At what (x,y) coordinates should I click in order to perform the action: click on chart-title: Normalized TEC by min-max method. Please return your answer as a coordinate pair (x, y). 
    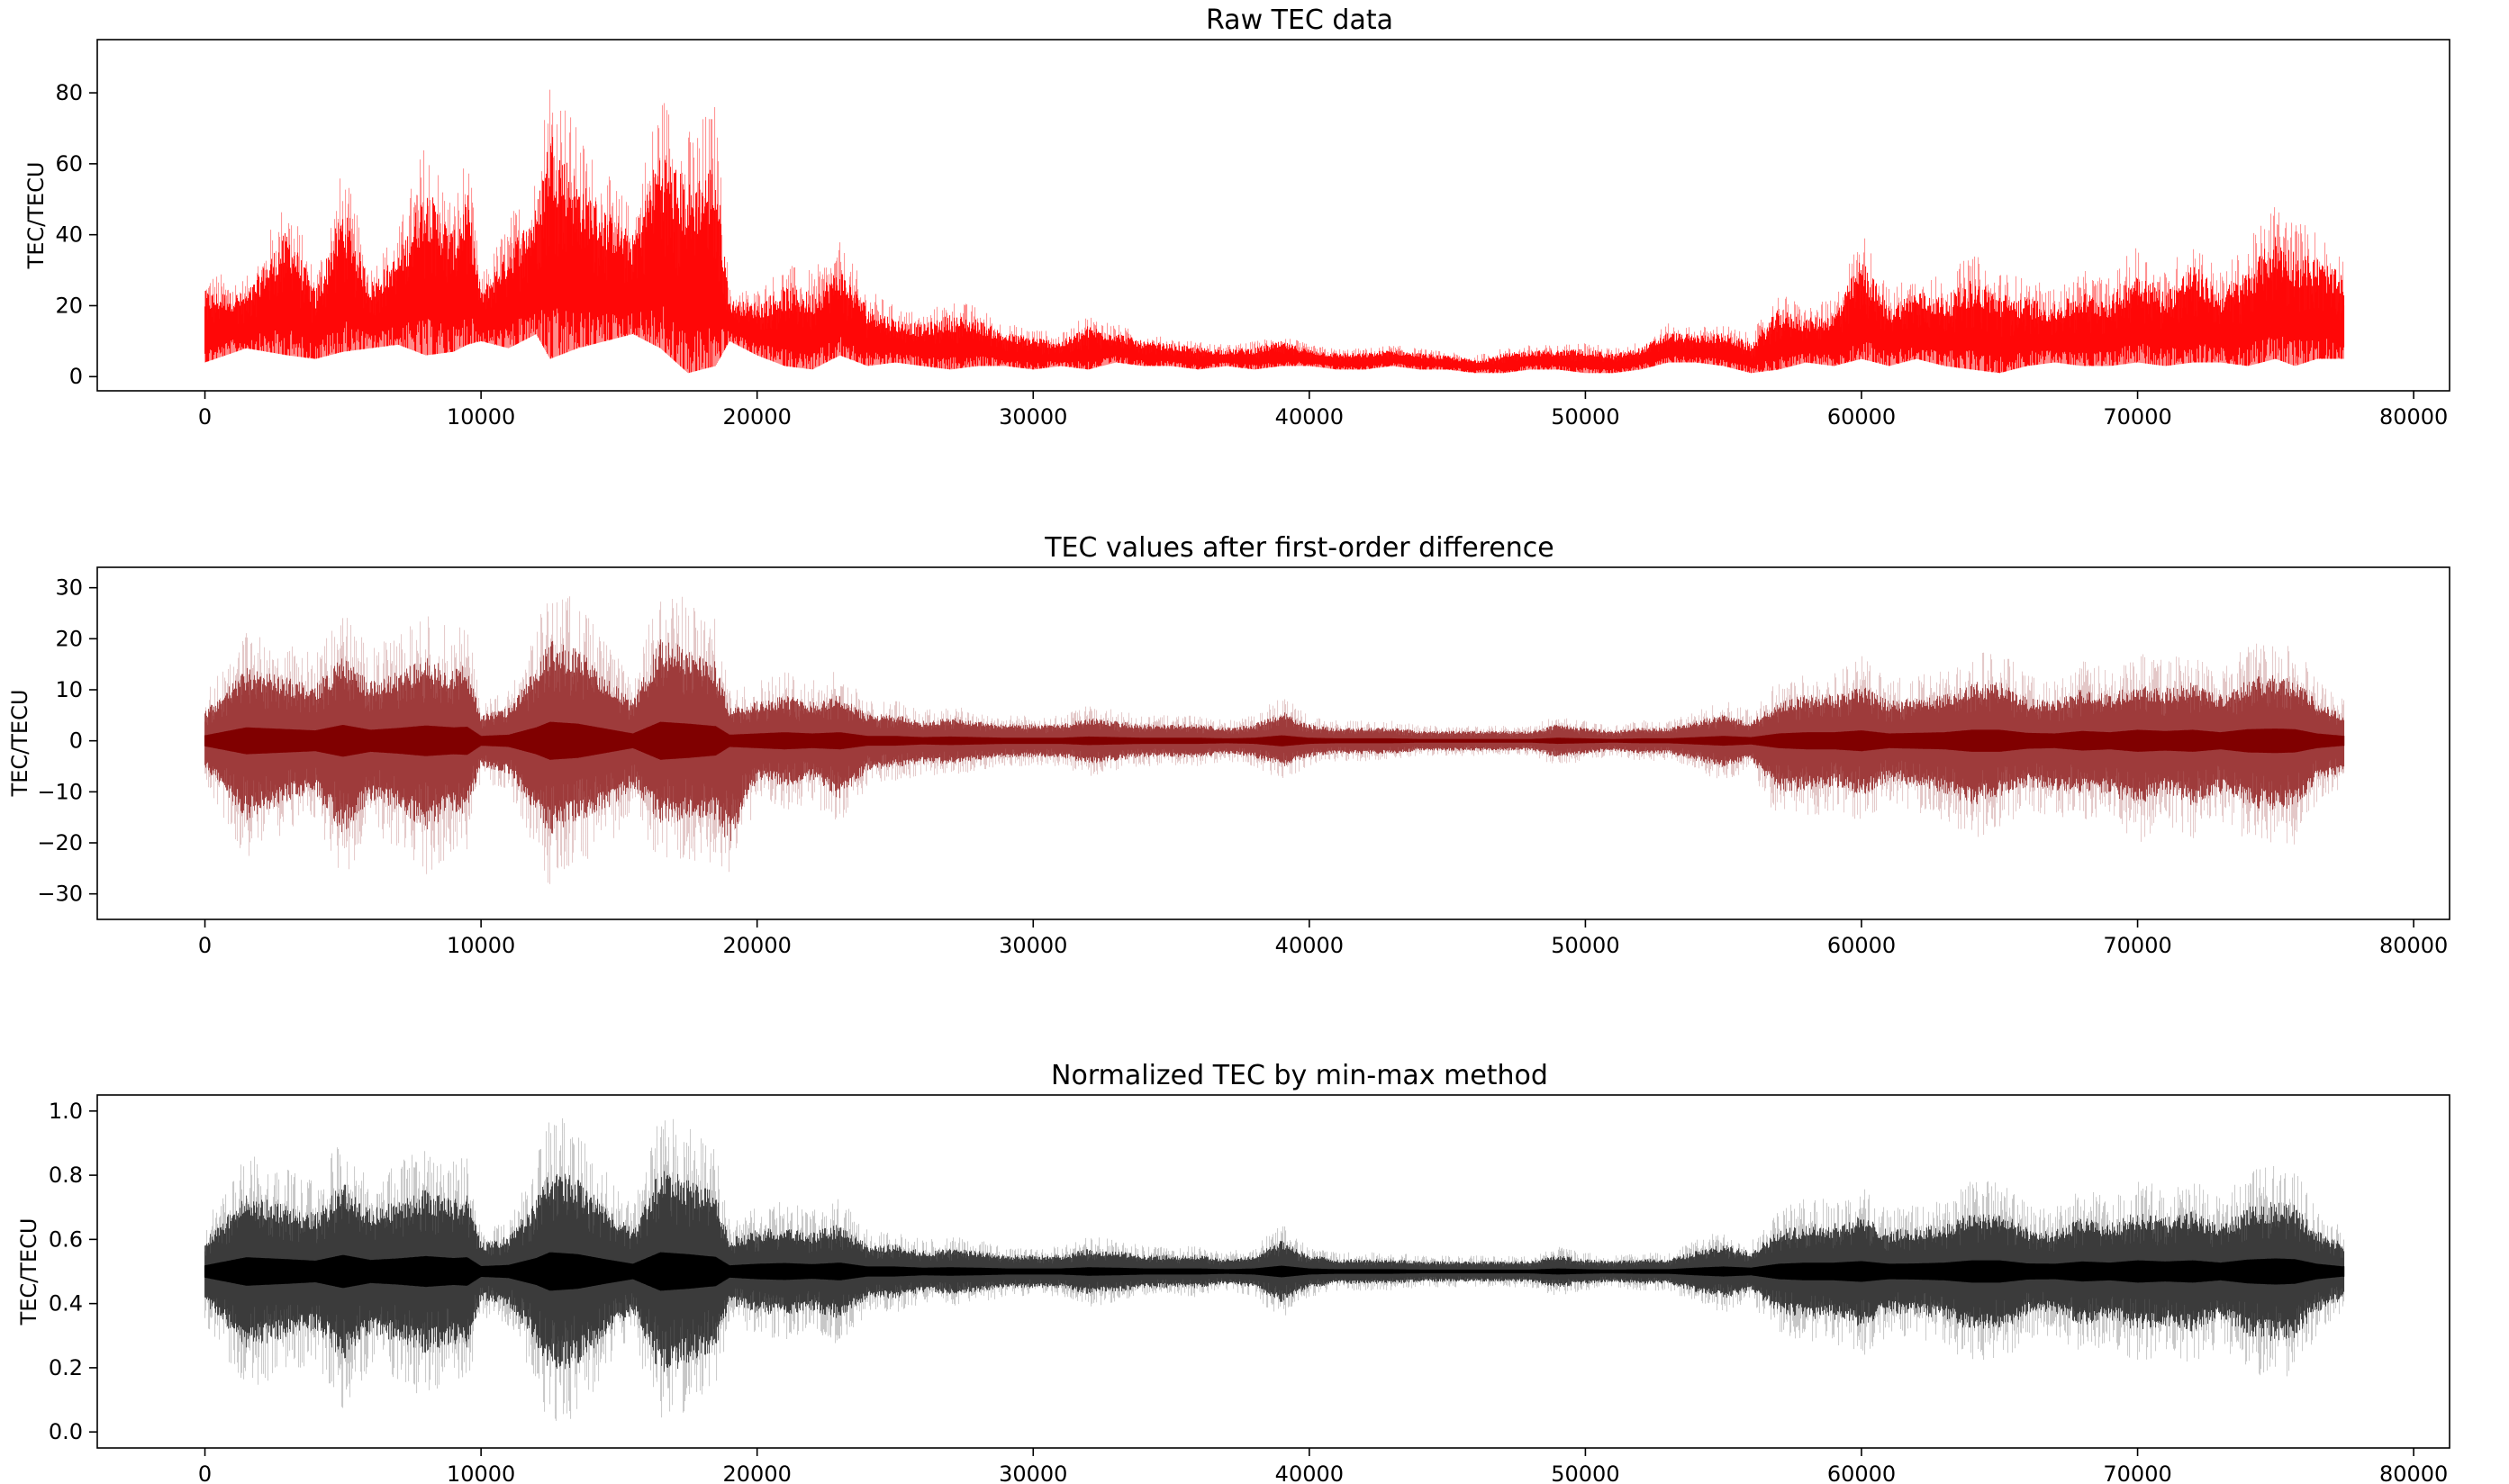
    Looking at the image, I should click on (1299, 1075).